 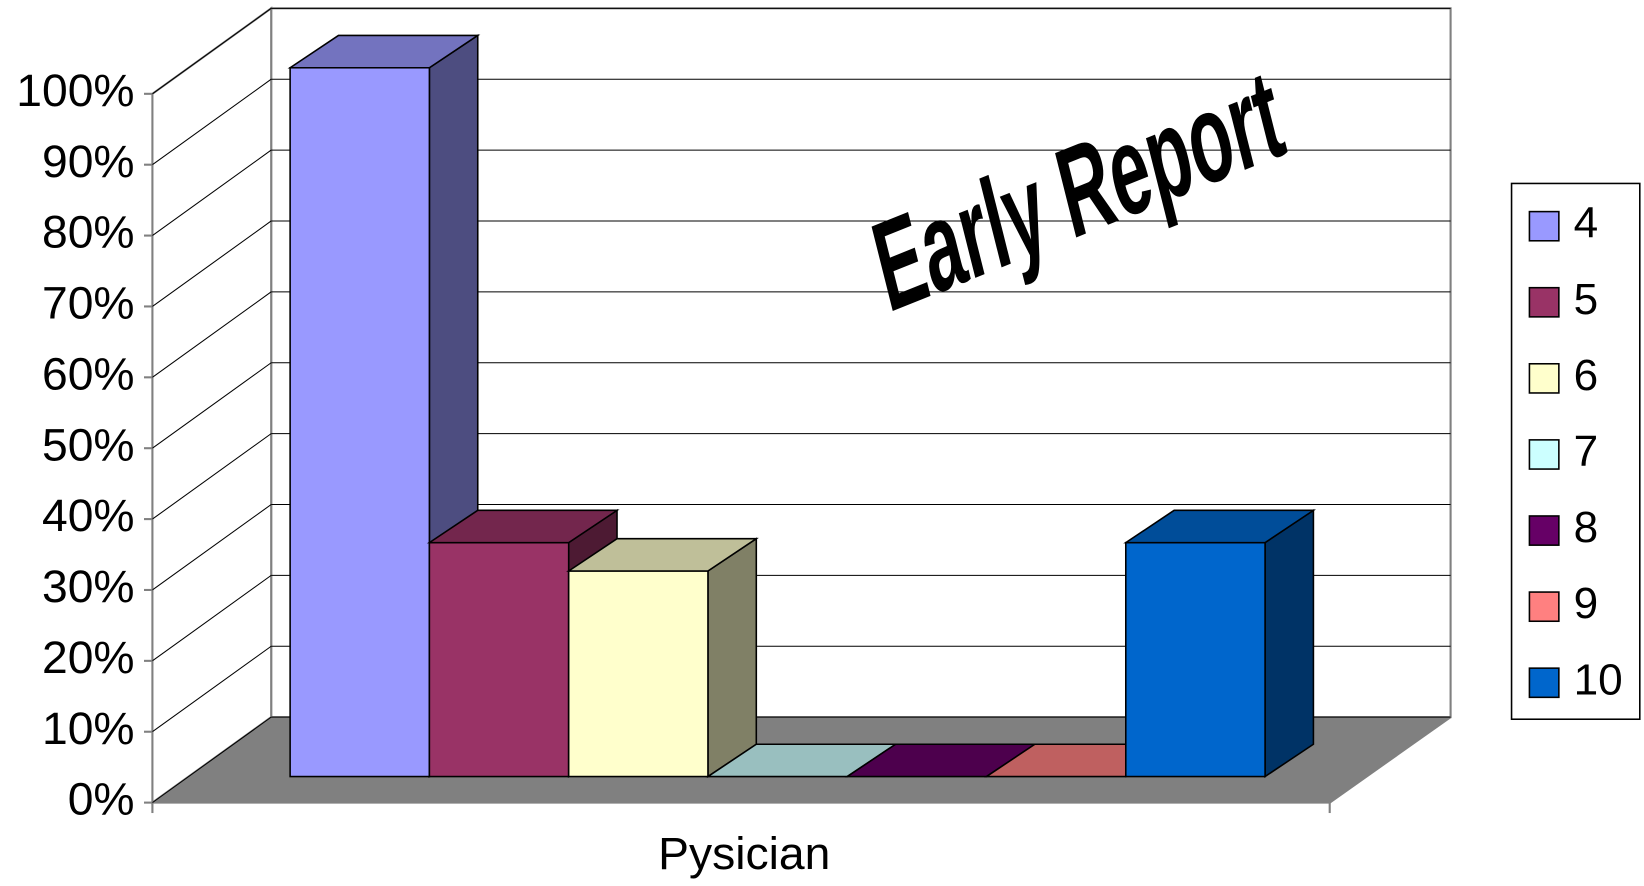 I want to click on legend-label: 8, so click(x=1586, y=527).